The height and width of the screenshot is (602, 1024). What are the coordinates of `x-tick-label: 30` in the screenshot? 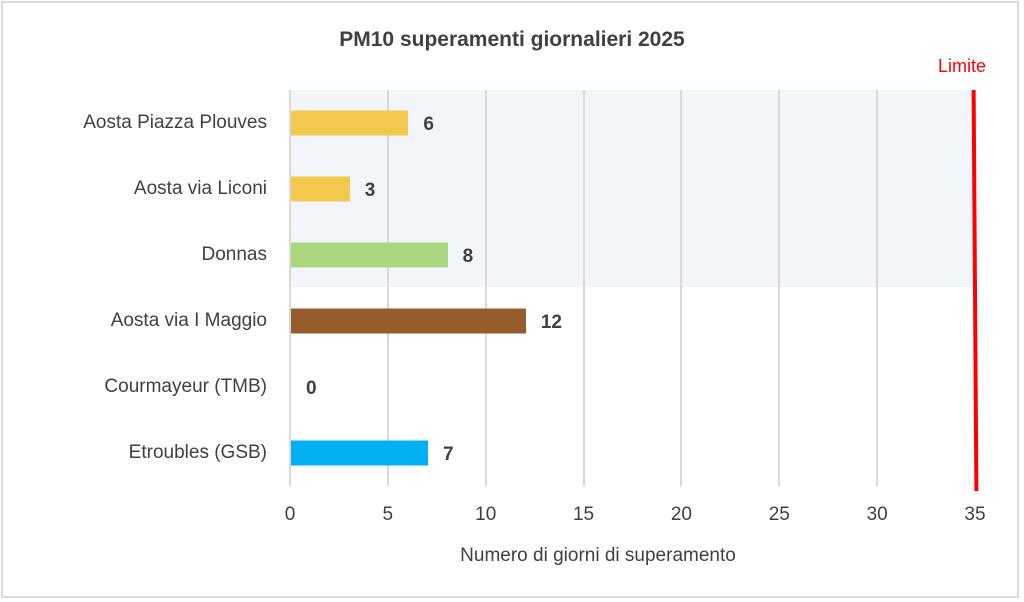 It's located at (877, 514).